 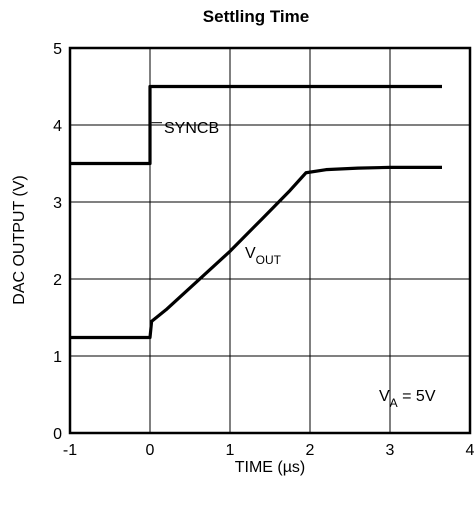 I want to click on x-tick-label: 4, so click(x=470, y=450).